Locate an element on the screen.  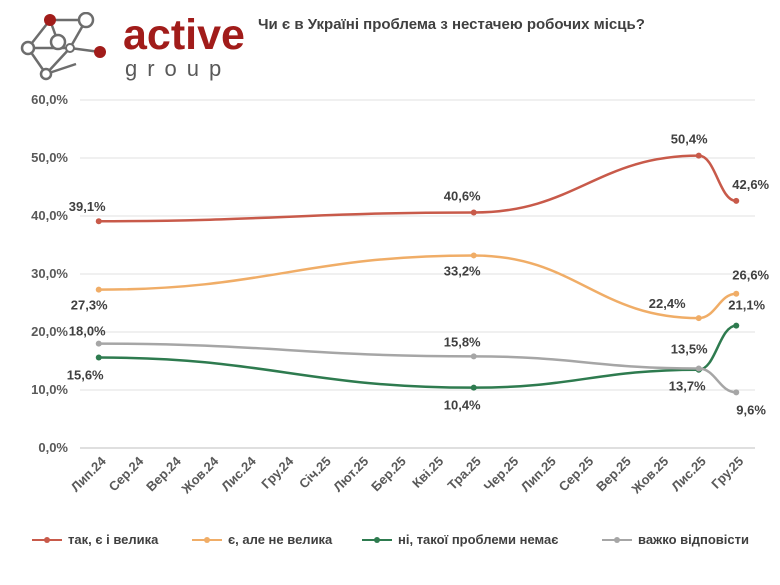
legend-label: важко відповісти is located at coordinates (693, 539).